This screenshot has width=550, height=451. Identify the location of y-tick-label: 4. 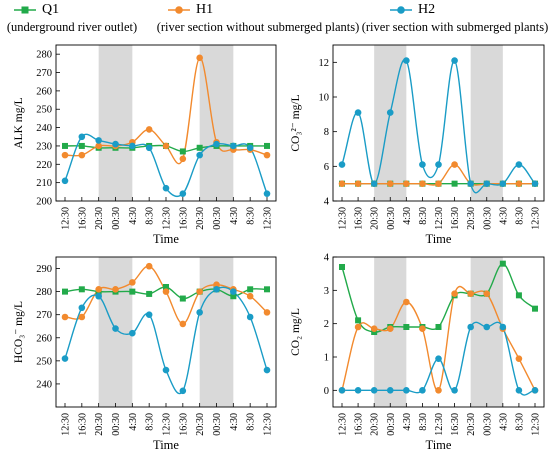
(327, 202).